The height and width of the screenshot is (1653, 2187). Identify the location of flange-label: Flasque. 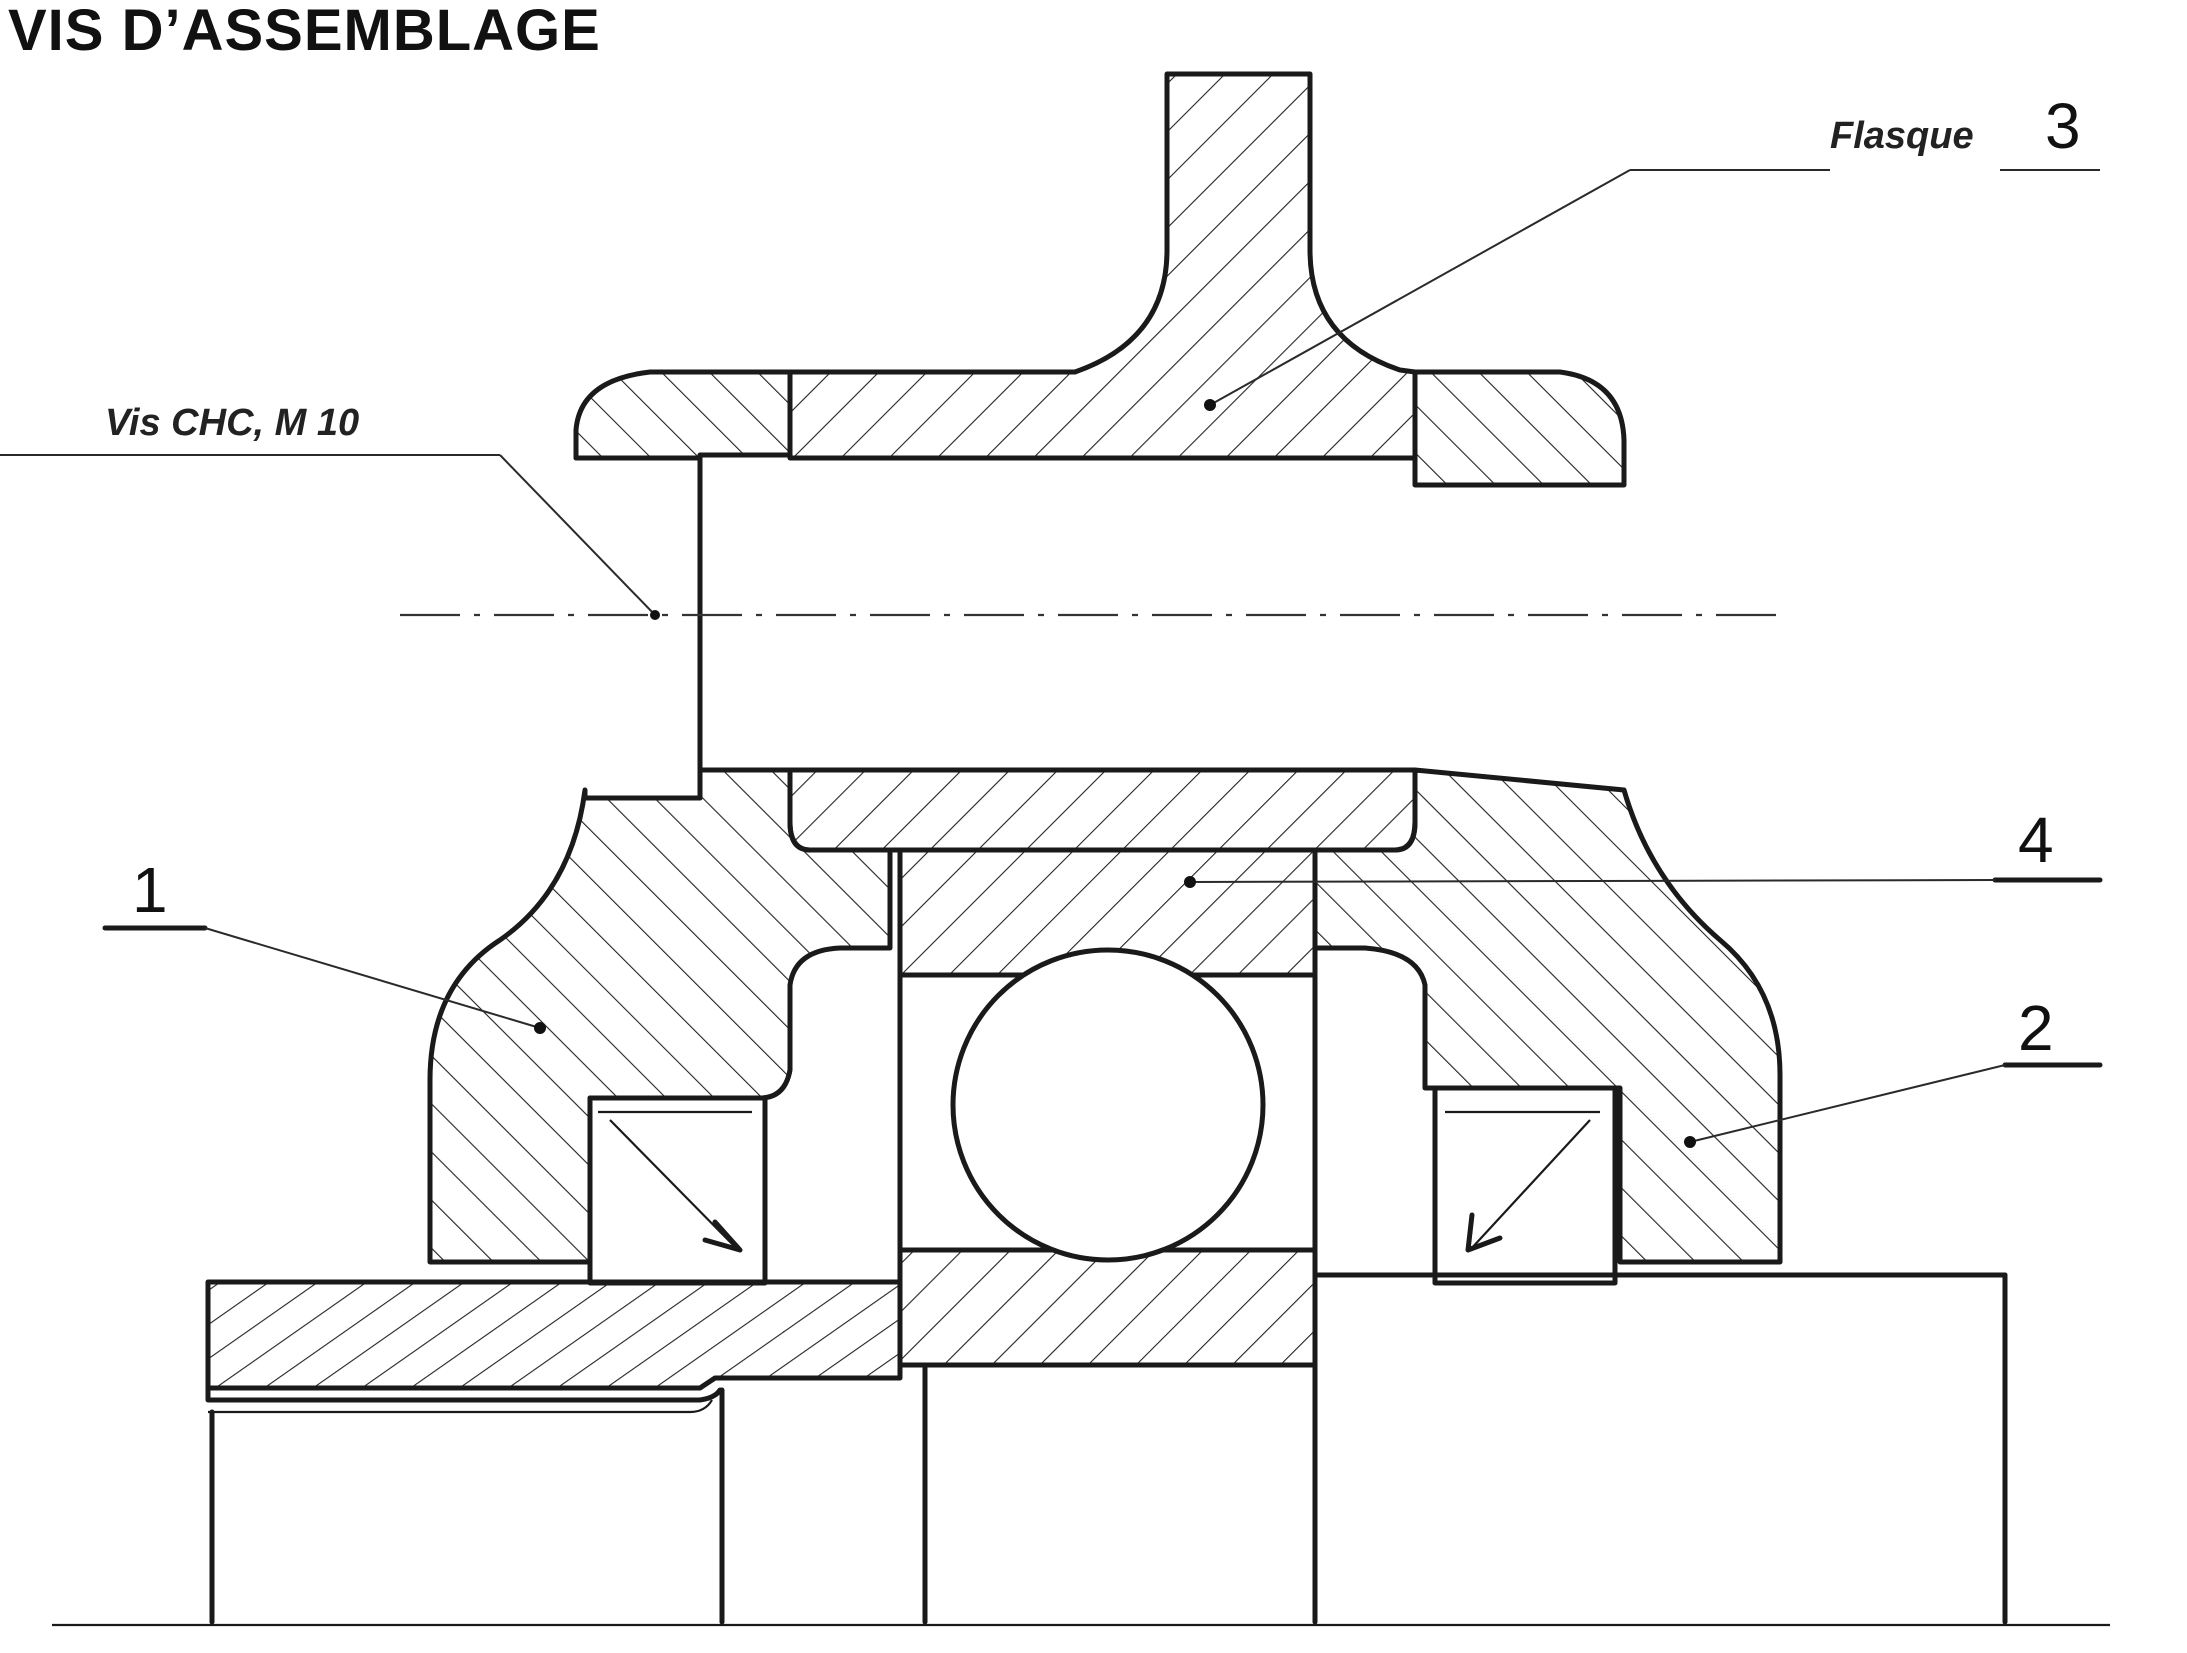
(1902, 136).